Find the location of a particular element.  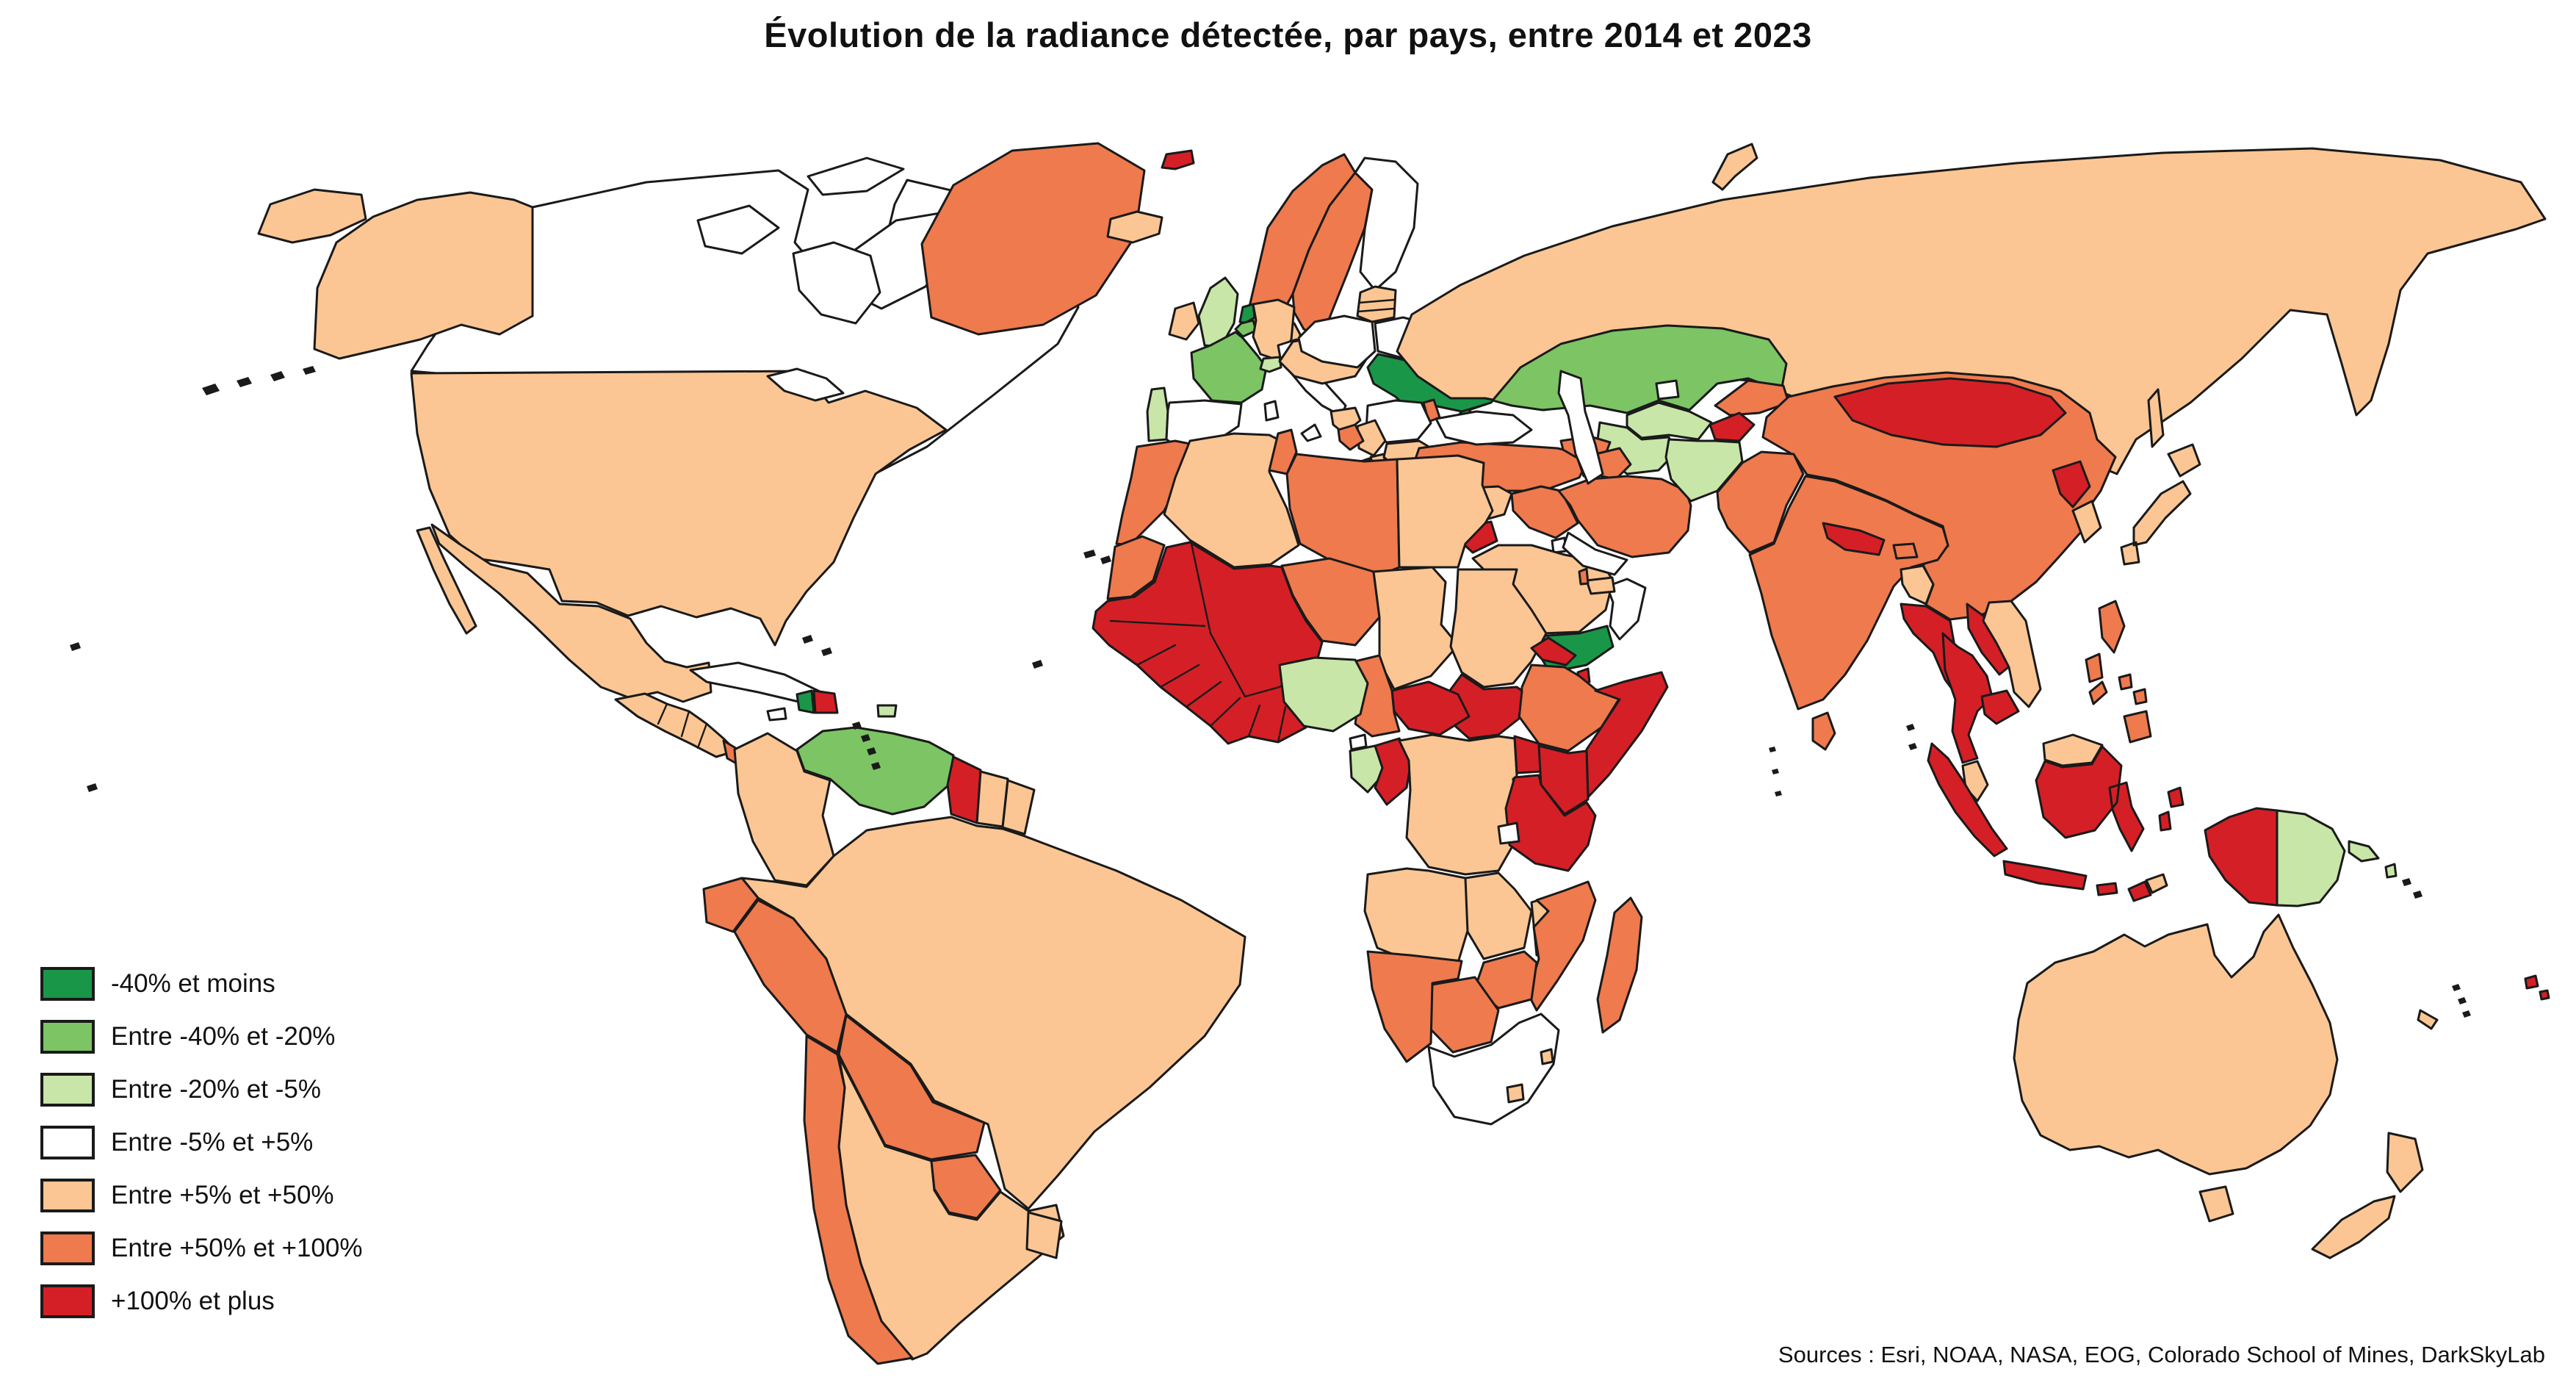

country-thailand is located at coordinates (1967, 698).